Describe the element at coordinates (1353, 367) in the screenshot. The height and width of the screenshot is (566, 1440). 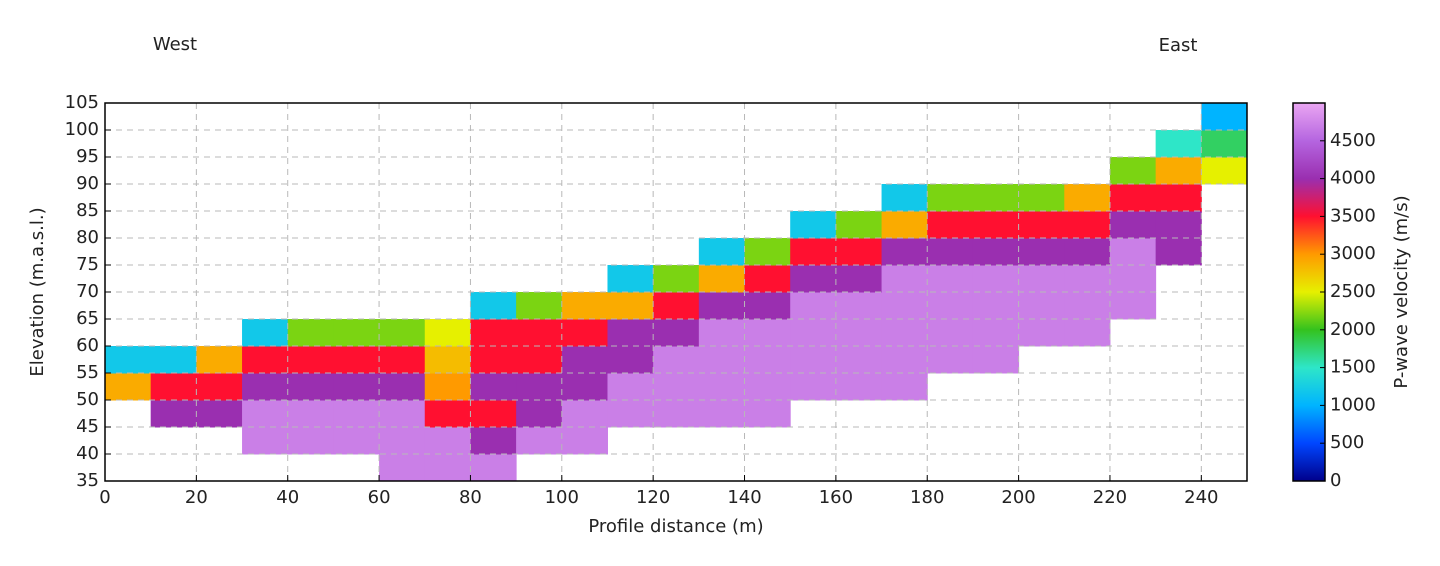
I see `colorbar-tick-label: 1500` at that location.